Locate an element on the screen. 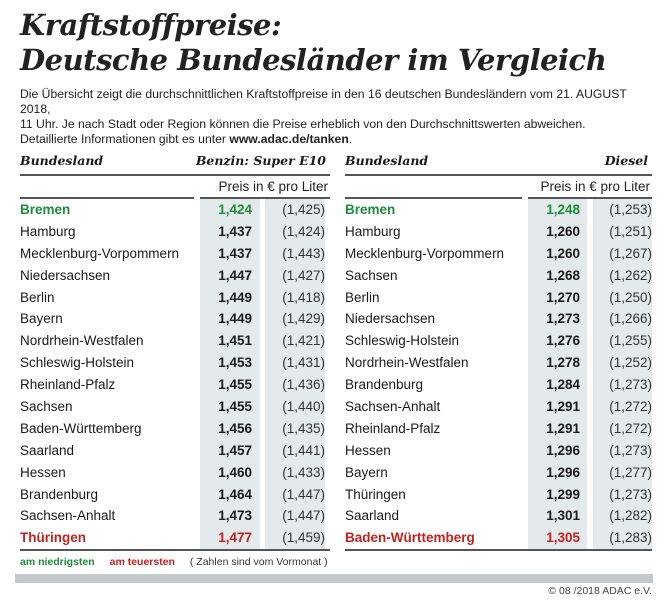 The image size is (668, 607). previous-month-price: (1,459) is located at coordinates (303, 538).